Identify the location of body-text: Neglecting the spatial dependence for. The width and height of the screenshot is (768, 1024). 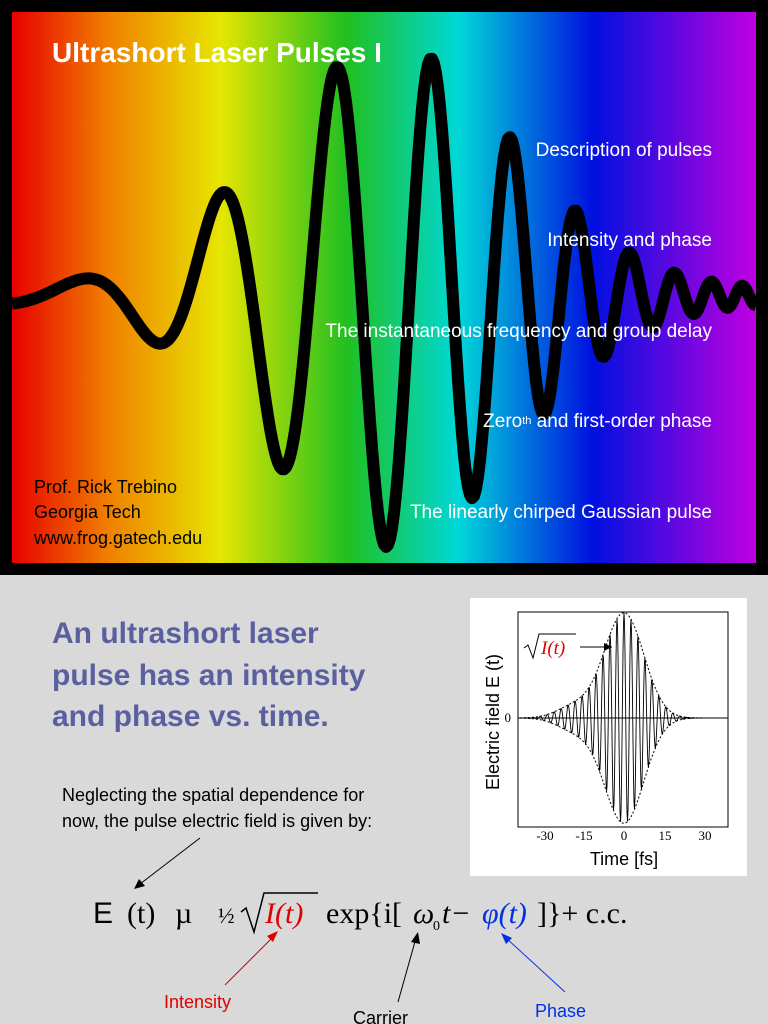
(213, 795).